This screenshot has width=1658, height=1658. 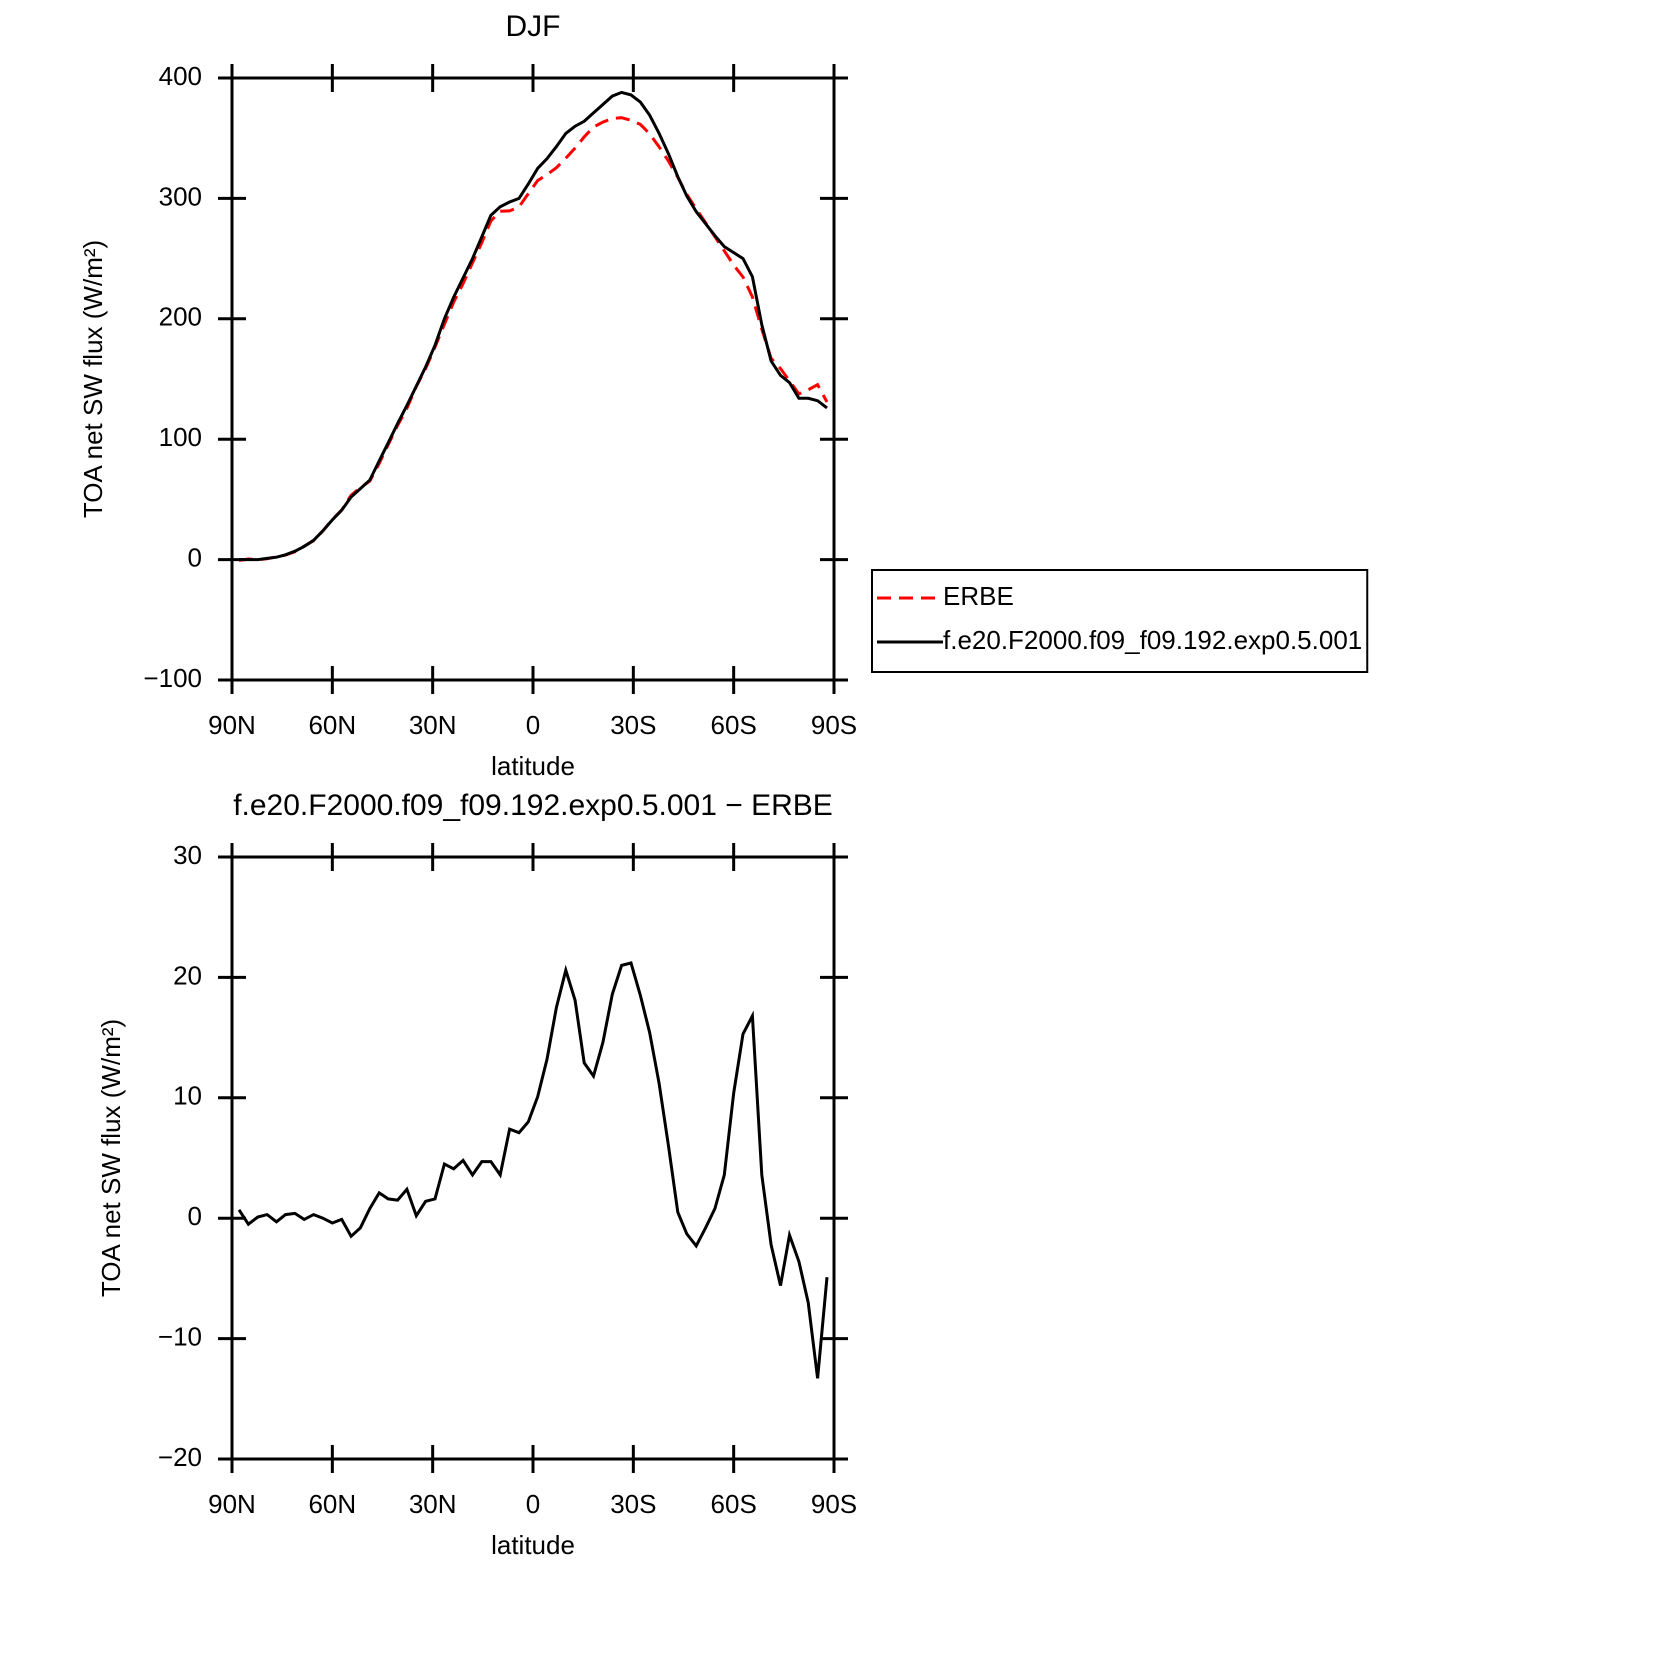 What do you see at coordinates (1152, 640) in the screenshot?
I see `legend-label: f.e20.F2000.f09_f09.192.exp0.5.001` at bounding box center [1152, 640].